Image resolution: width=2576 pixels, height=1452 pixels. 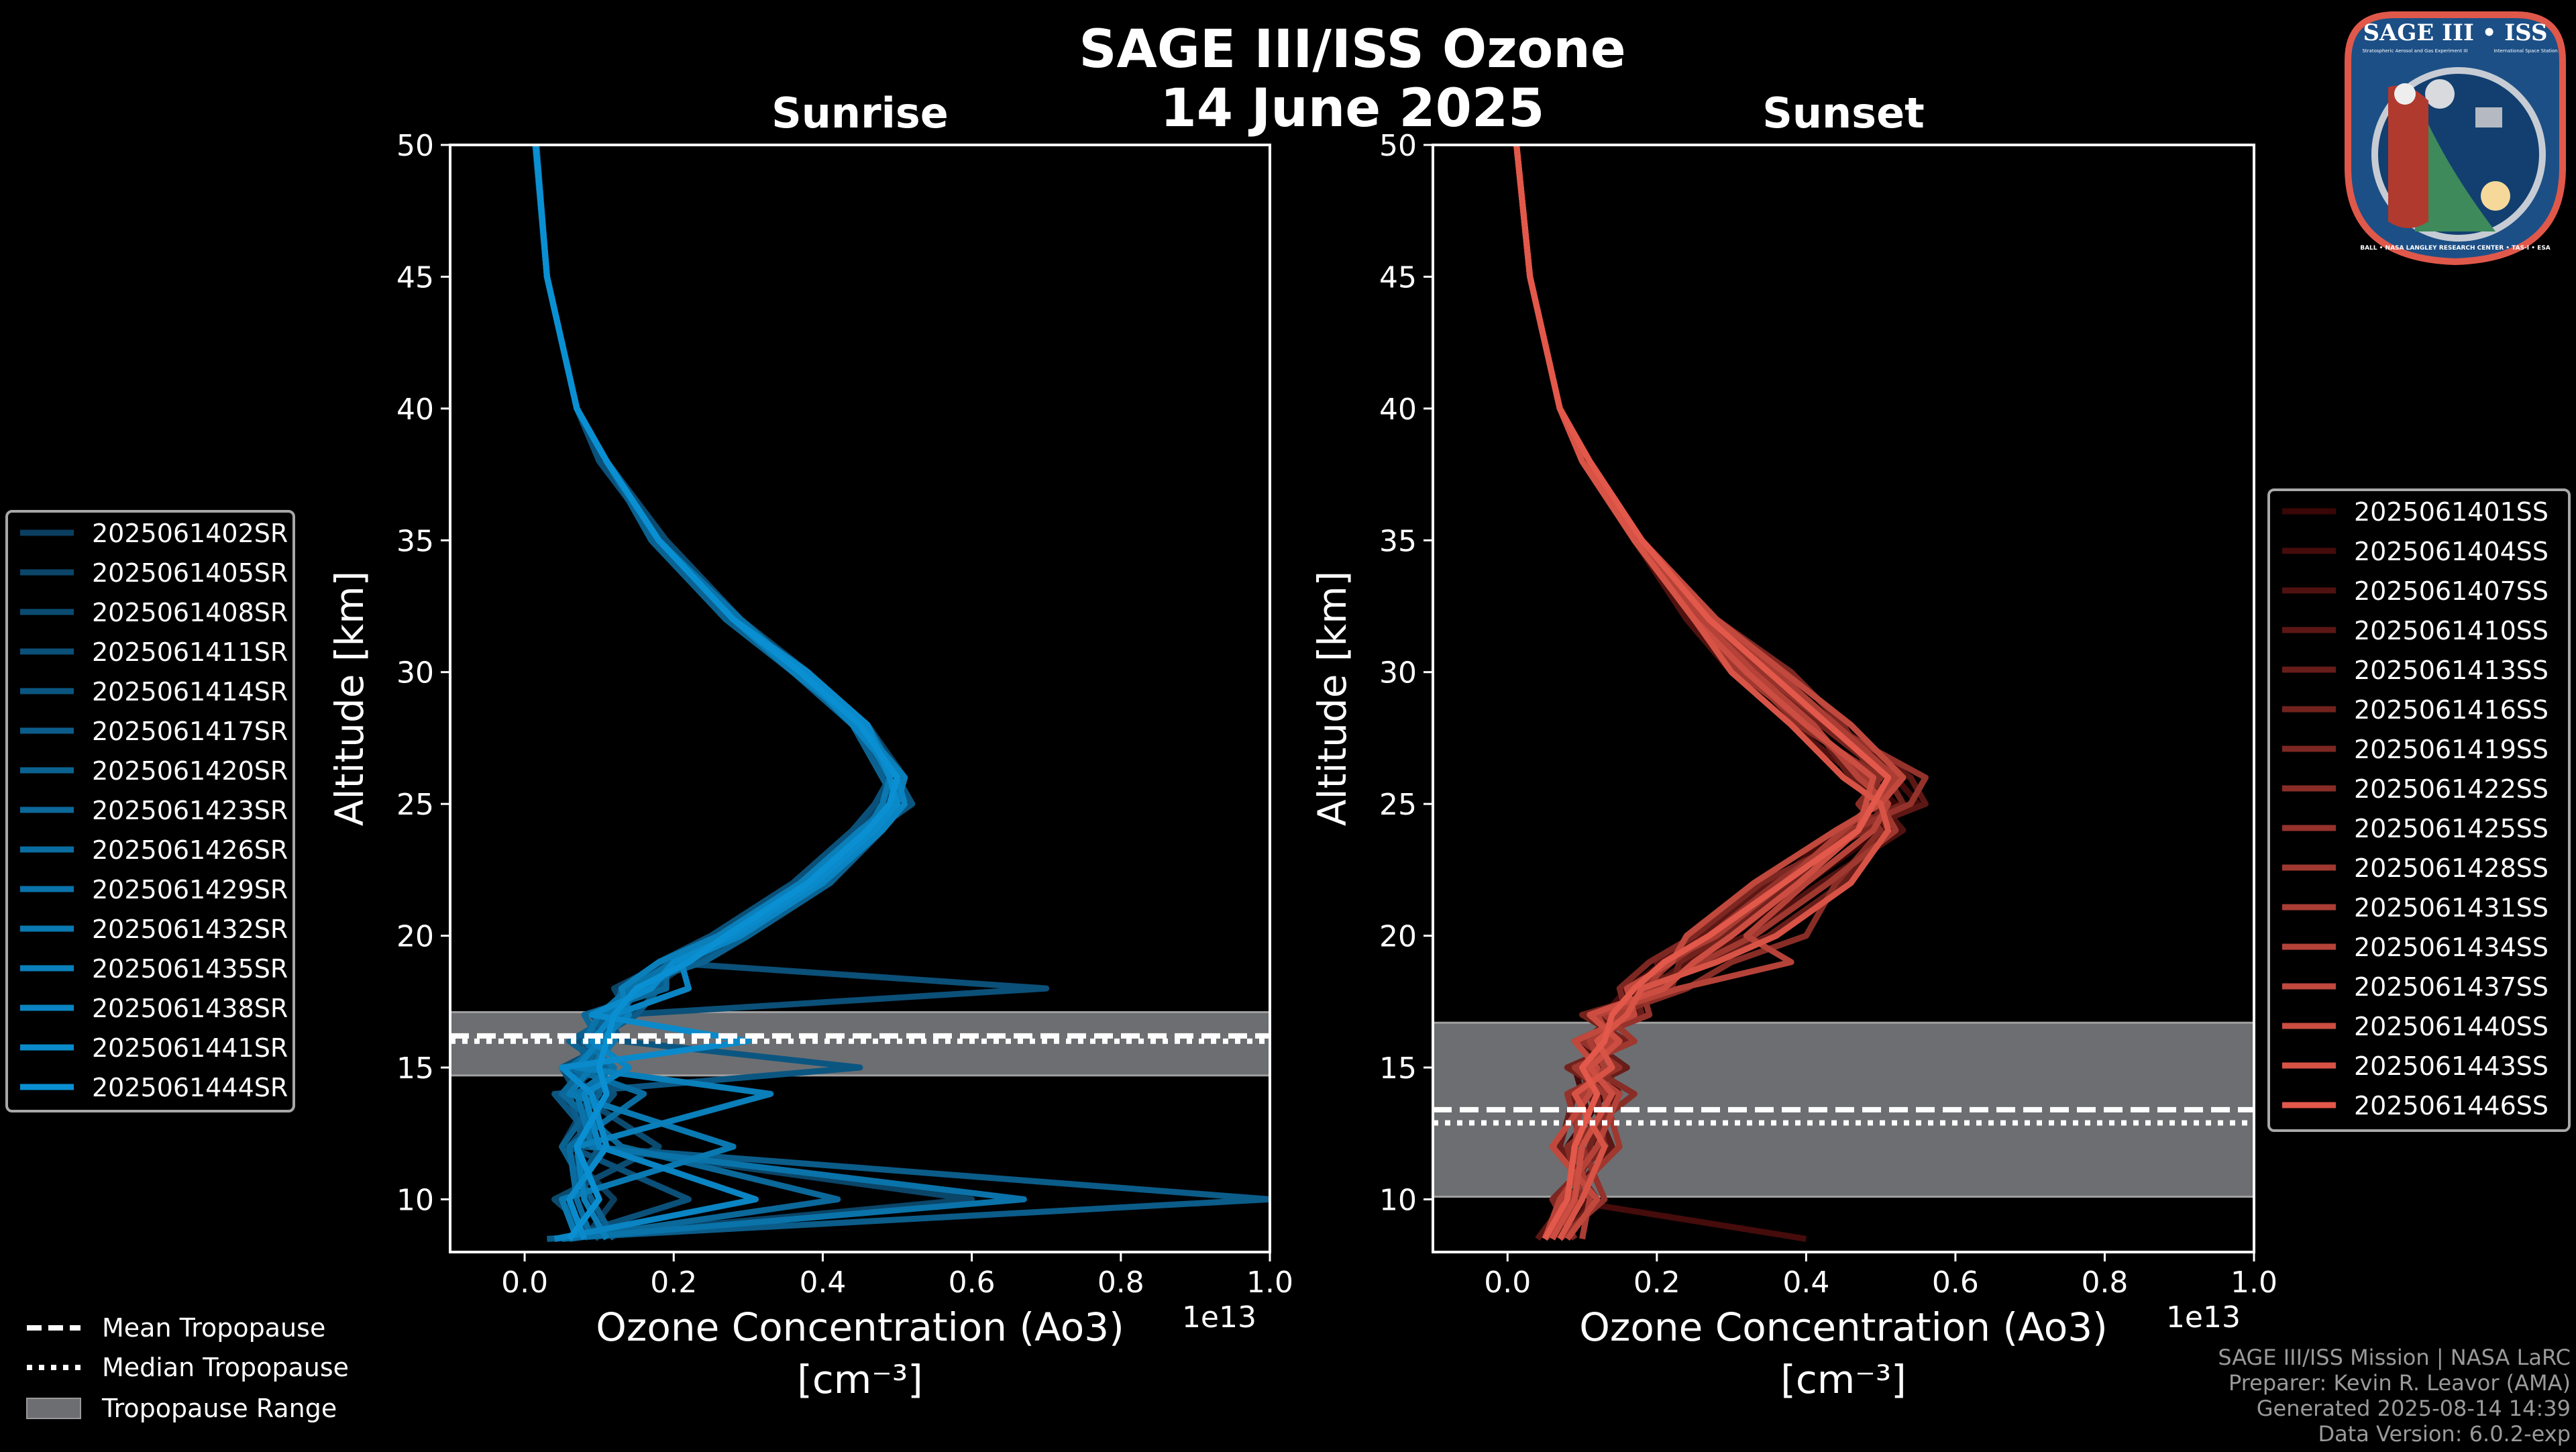 I want to click on tropopause-range-swatch, so click(x=53, y=1409).